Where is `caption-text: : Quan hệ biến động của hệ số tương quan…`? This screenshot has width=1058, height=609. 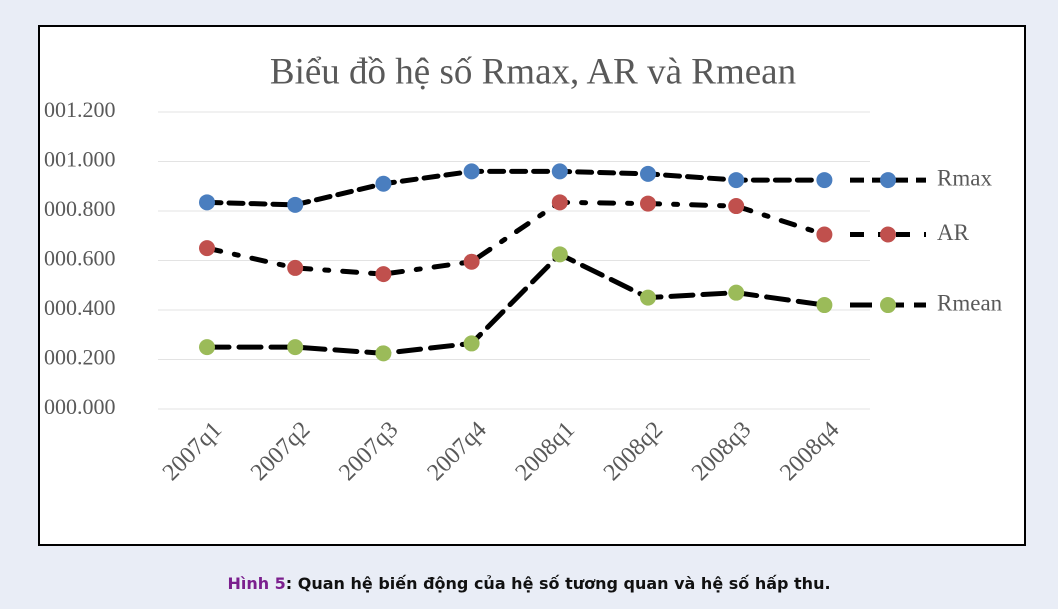
caption-text: : Quan hệ biến động của hệ số tương quan… is located at coordinates (558, 583).